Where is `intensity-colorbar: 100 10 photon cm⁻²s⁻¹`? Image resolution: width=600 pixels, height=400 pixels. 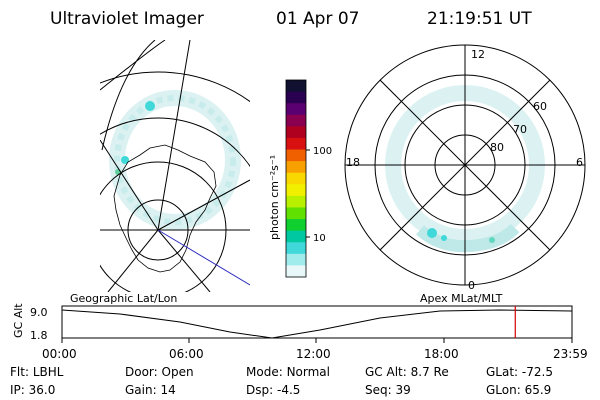
intensity-colorbar: 100 10 photon cm⁻²s⁻¹ is located at coordinates (300, 178).